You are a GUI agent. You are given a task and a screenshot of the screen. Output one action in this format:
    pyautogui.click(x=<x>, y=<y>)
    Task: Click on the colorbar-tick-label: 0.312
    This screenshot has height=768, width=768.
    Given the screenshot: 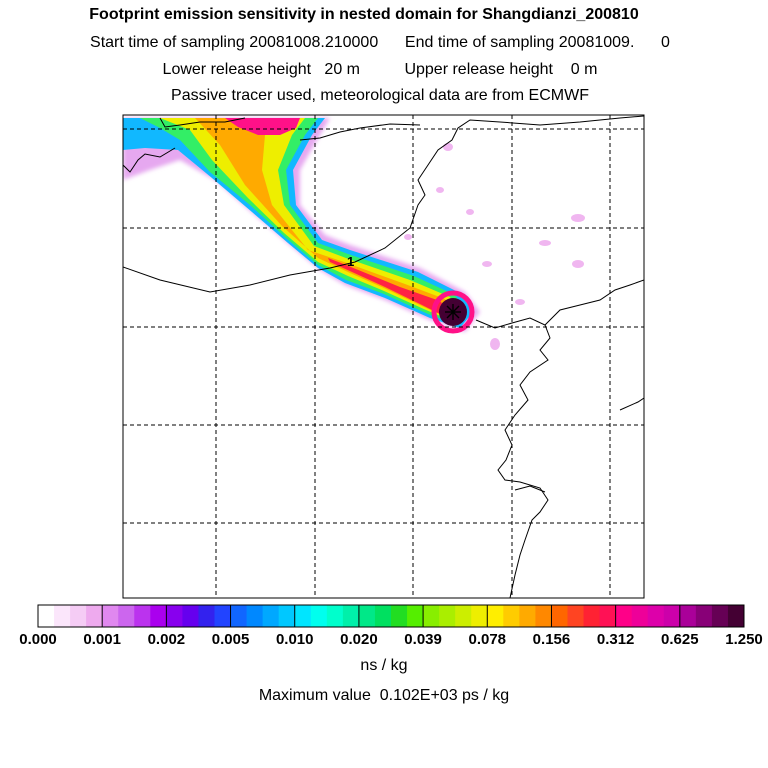 What is the action you would take?
    pyautogui.click(x=615, y=639)
    